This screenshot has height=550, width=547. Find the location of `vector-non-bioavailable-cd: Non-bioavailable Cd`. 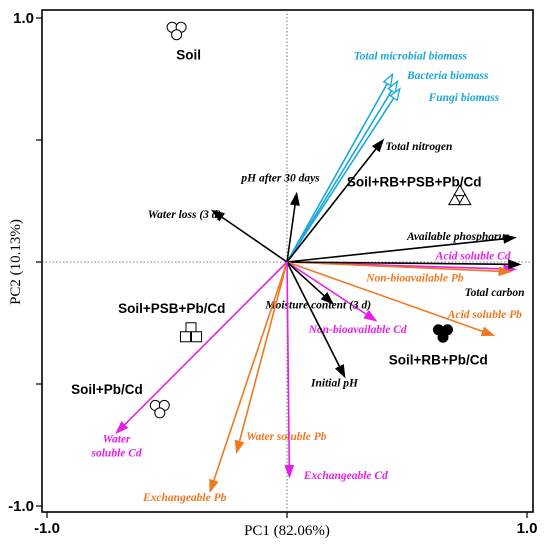

vector-non-bioavailable-cd: Non-bioavailable Cd is located at coordinates (346, 298).